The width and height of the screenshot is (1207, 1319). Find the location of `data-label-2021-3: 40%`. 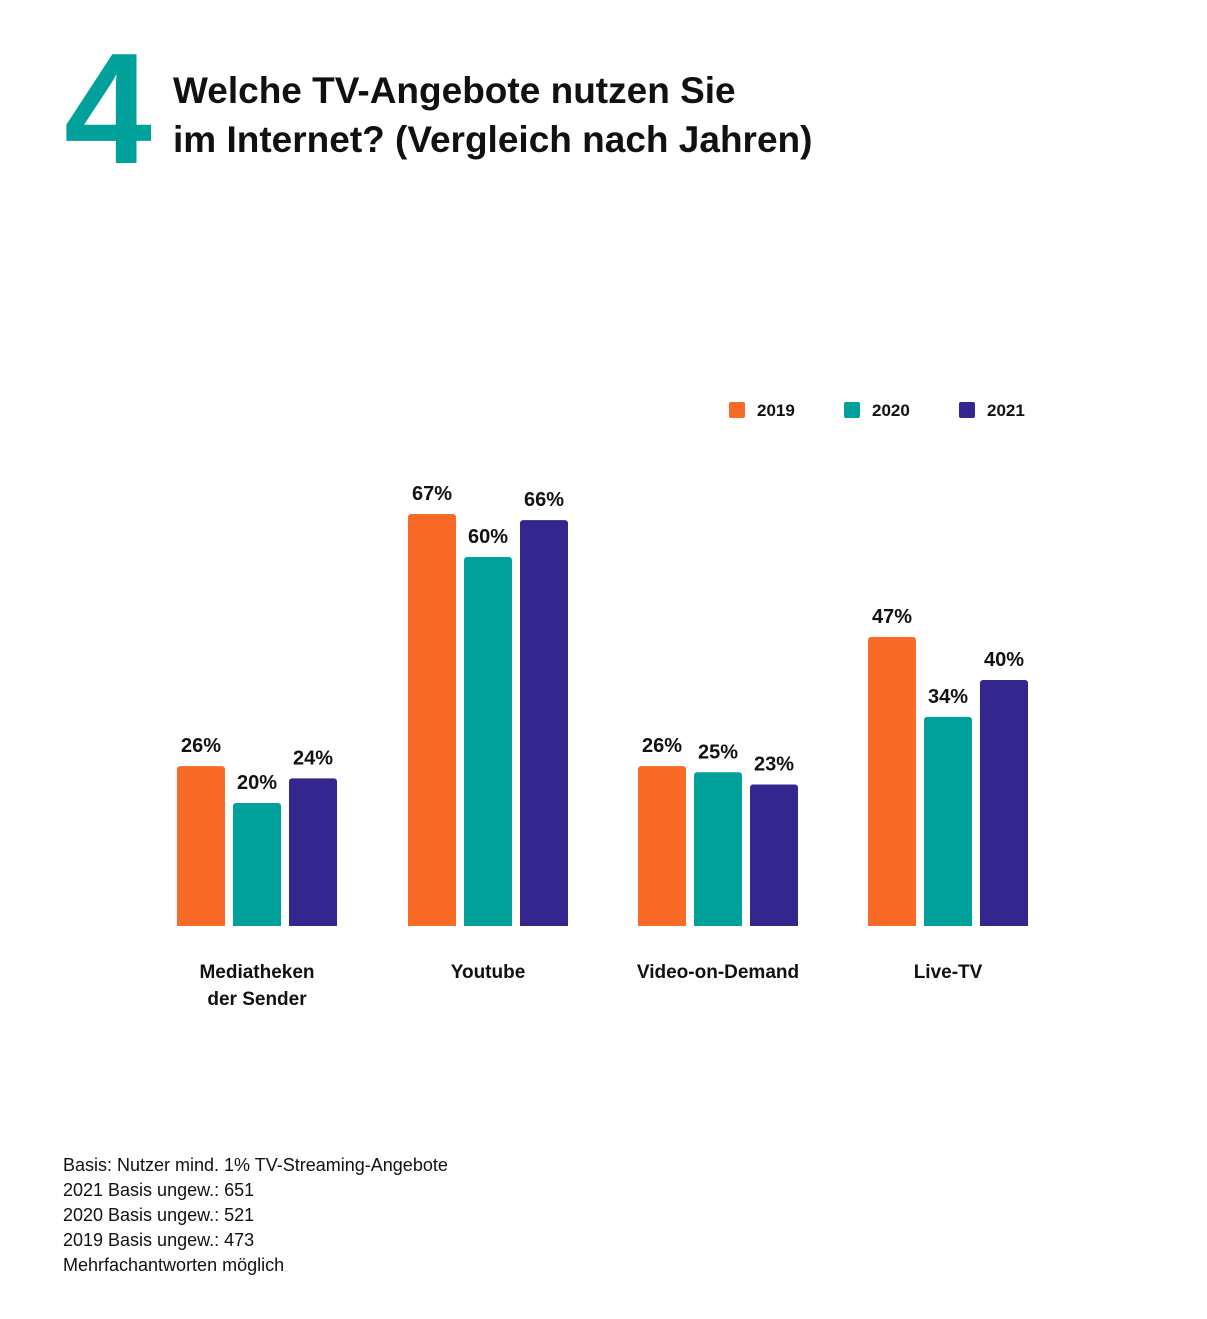

data-label-2021-3: 40% is located at coordinates (1004, 660).